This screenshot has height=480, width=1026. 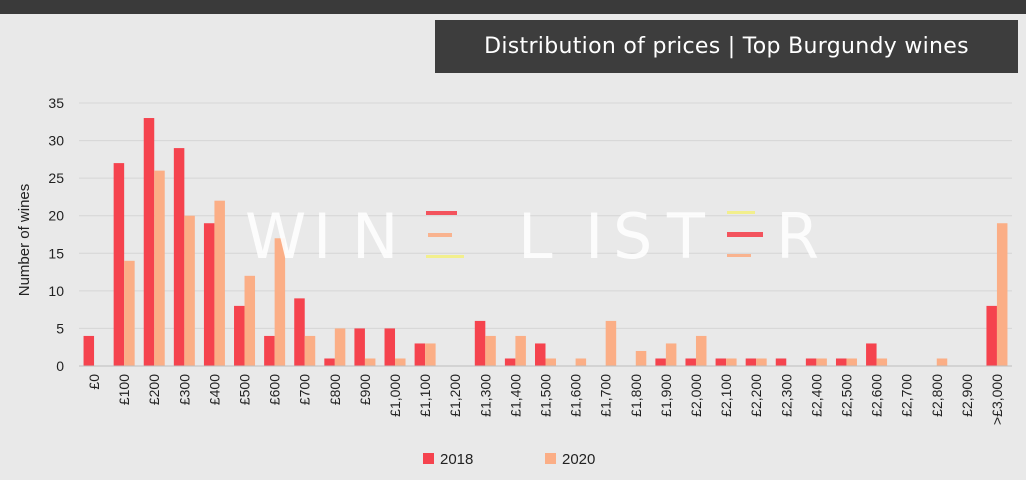 What do you see at coordinates (606, 395) in the screenshot?
I see `x-tick-label: £1,700` at bounding box center [606, 395].